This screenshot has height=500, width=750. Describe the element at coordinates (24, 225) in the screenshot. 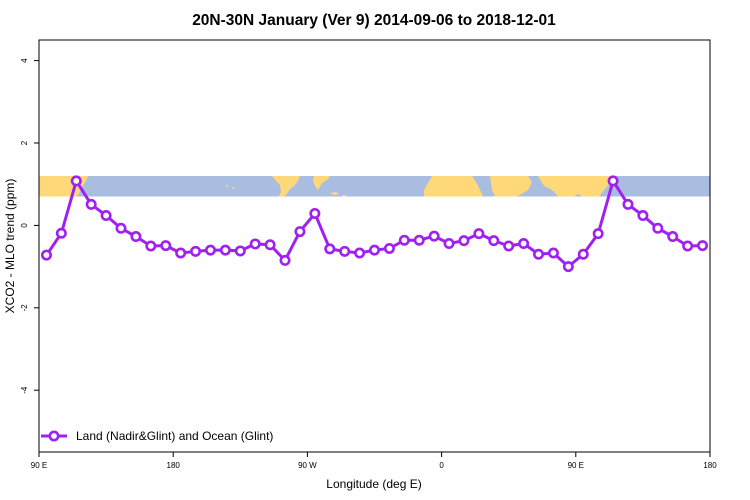

I see `y-tick-label: 0` at that location.